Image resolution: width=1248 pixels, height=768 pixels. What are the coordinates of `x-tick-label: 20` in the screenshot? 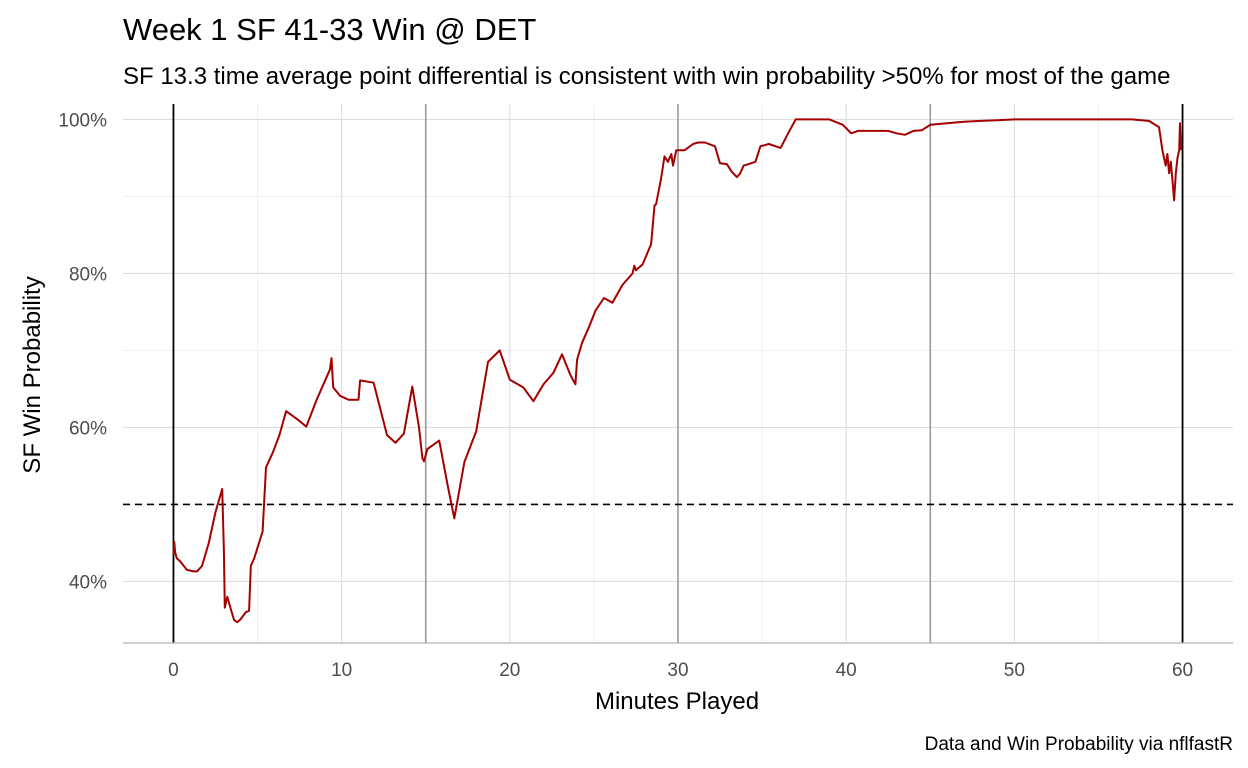 It's located at (509, 670).